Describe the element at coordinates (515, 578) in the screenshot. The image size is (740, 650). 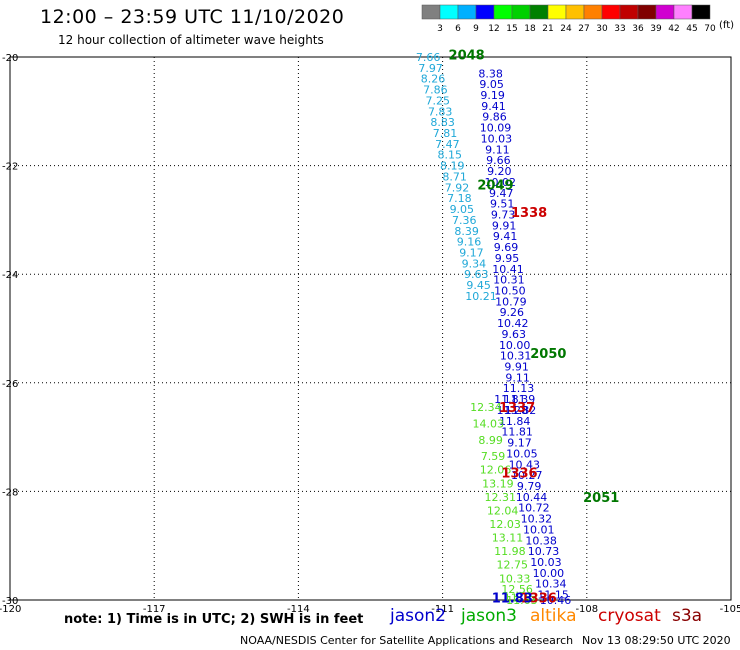
I see `data-point-cryosat: 10.33` at that location.